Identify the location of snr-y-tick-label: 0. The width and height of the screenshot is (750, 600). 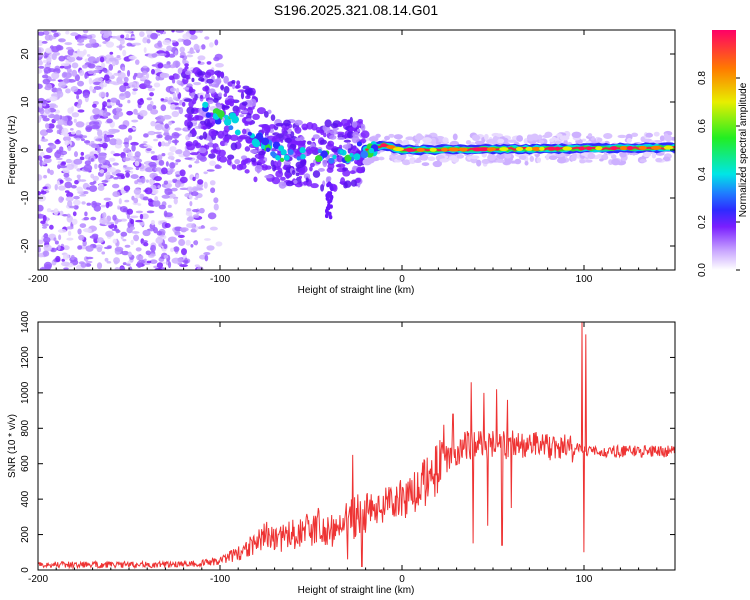
(25, 570).